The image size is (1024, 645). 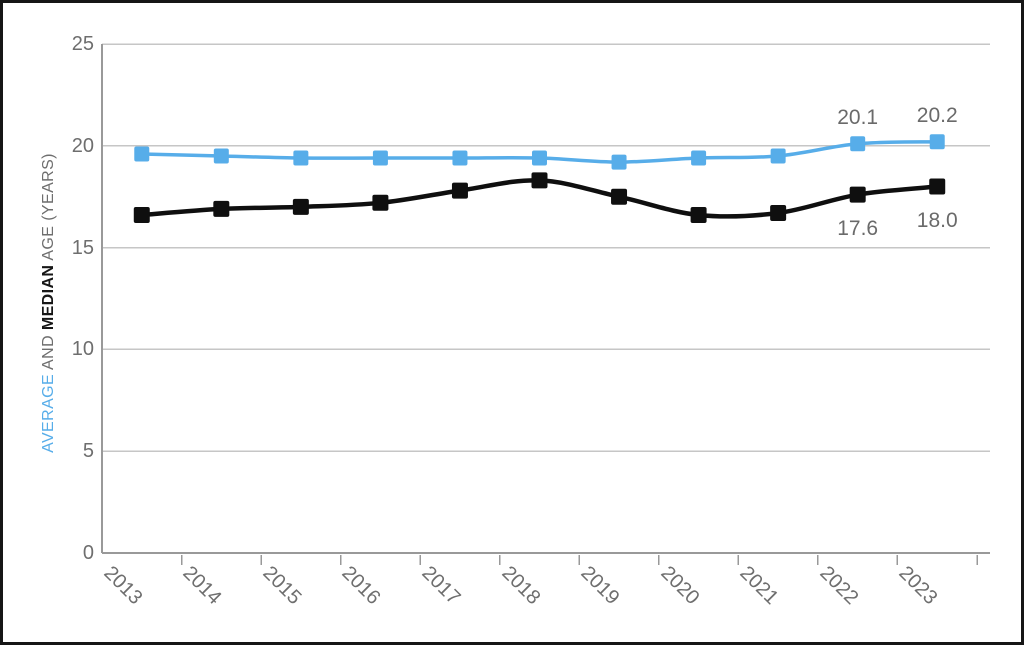 What do you see at coordinates (82, 349) in the screenshot?
I see `y-tick-label-10: 10` at bounding box center [82, 349].